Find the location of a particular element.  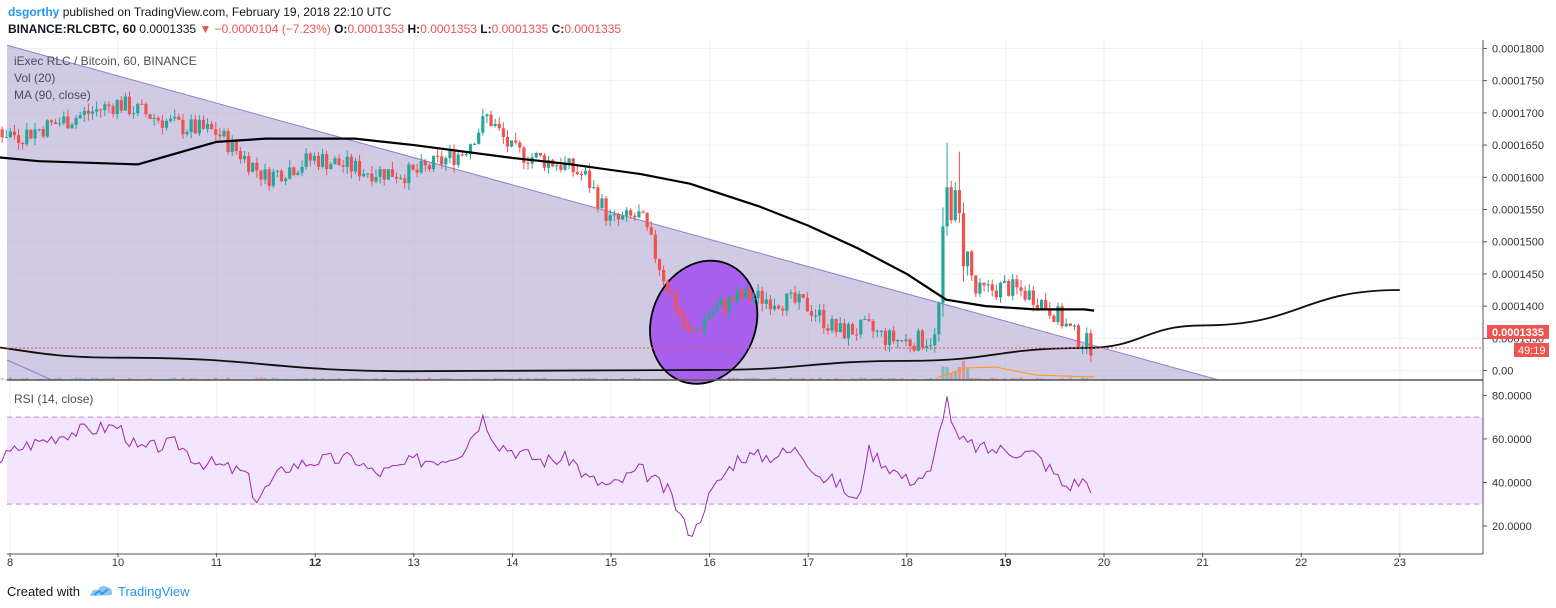

time-tick-label: 20 is located at coordinates (1104, 563).